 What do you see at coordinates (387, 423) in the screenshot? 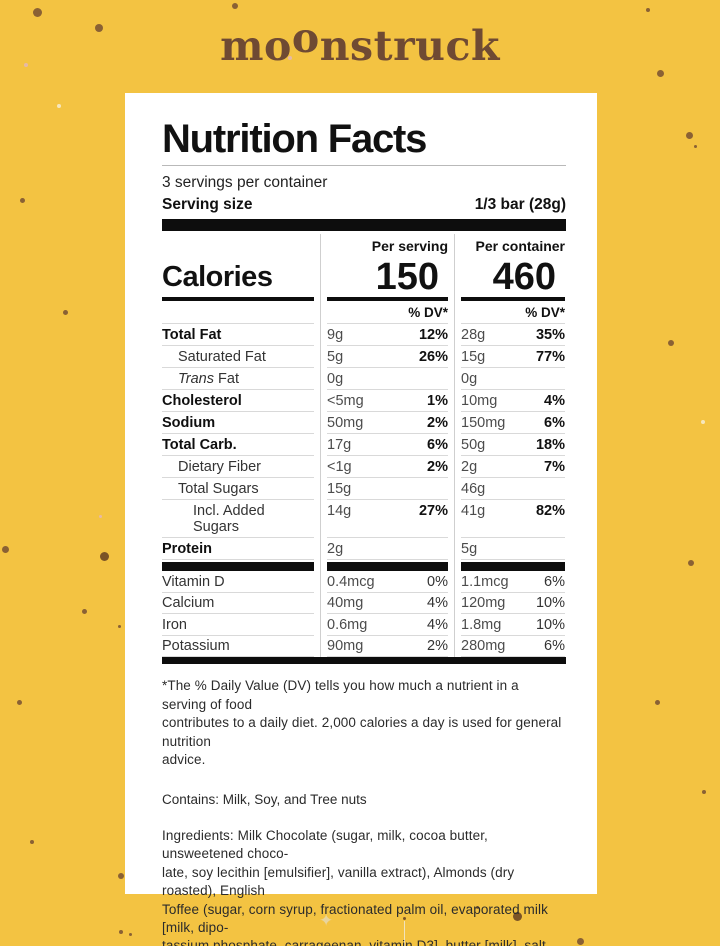
I see `serving-cell: 50mg 2%` at bounding box center [387, 423].